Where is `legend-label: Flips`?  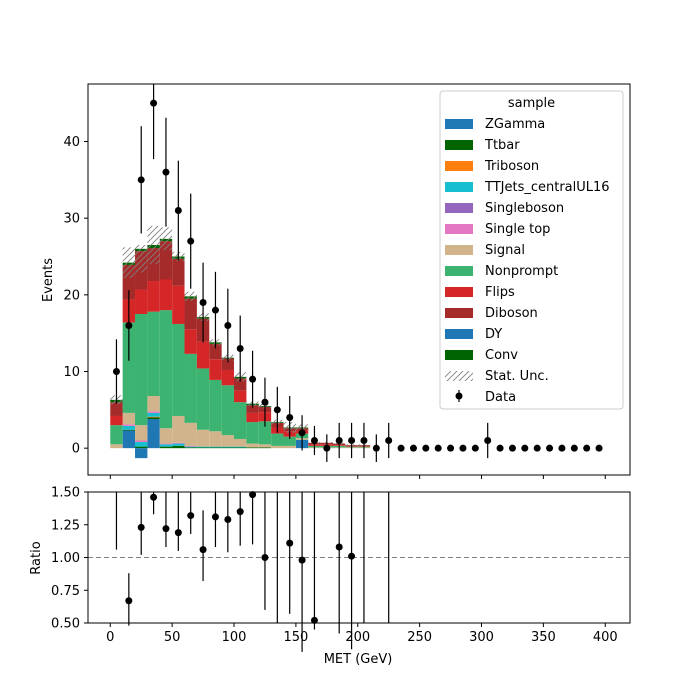 legend-label: Flips is located at coordinates (500, 292).